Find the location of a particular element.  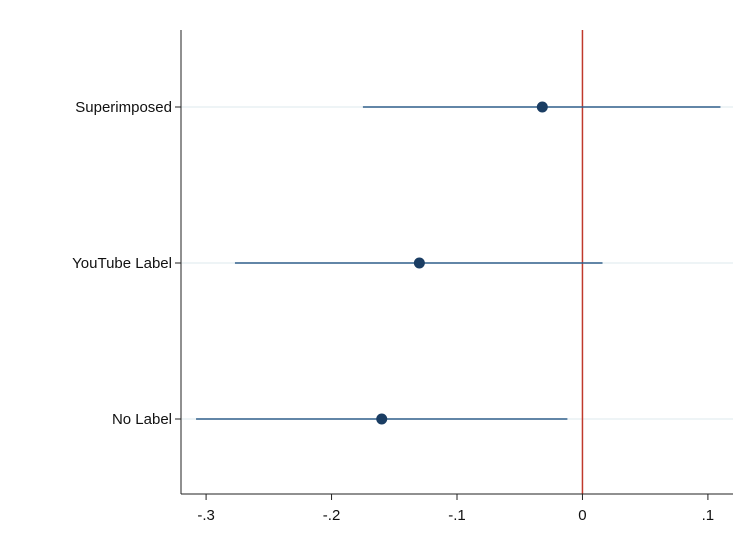

x-tick-label: -.1 is located at coordinates (457, 515).